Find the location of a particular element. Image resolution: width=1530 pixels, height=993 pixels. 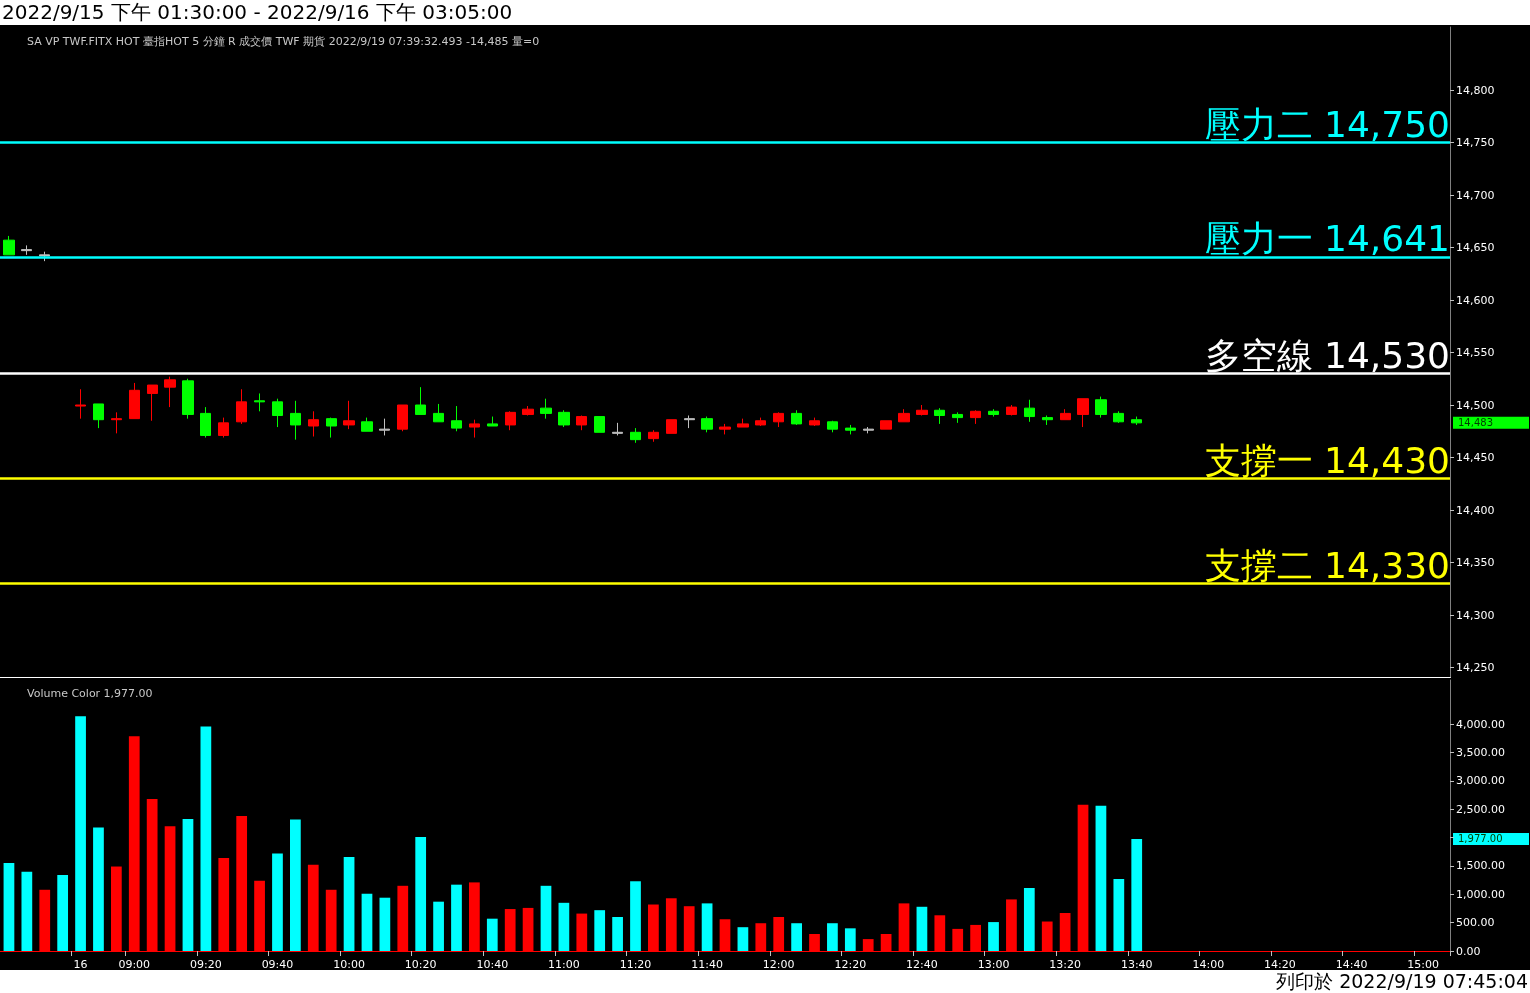

ref-line-label: 支撐二 14,330 is located at coordinates (1327, 565).